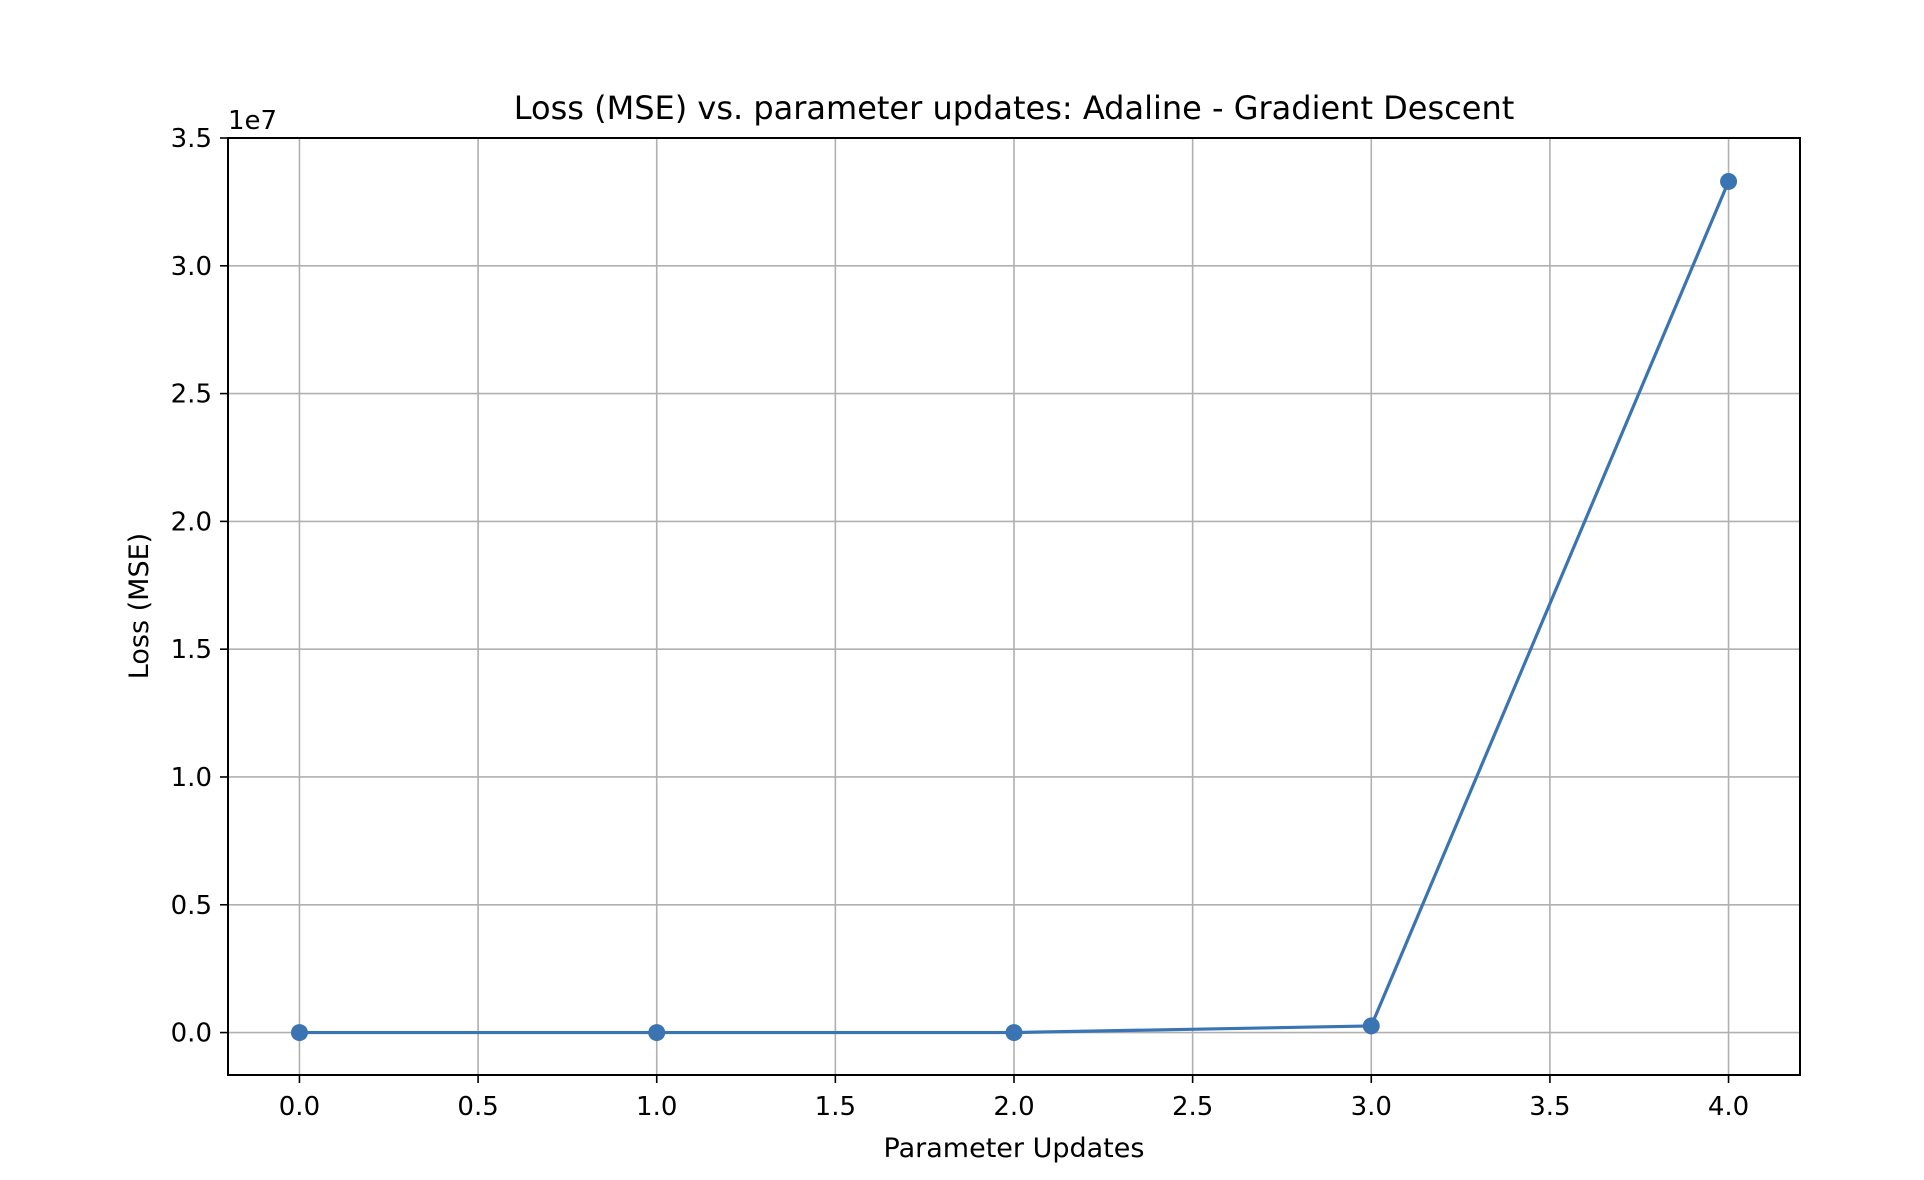 The width and height of the screenshot is (1924, 1180). What do you see at coordinates (191, 267) in the screenshot?
I see `y-tick-label: 3.0` at bounding box center [191, 267].